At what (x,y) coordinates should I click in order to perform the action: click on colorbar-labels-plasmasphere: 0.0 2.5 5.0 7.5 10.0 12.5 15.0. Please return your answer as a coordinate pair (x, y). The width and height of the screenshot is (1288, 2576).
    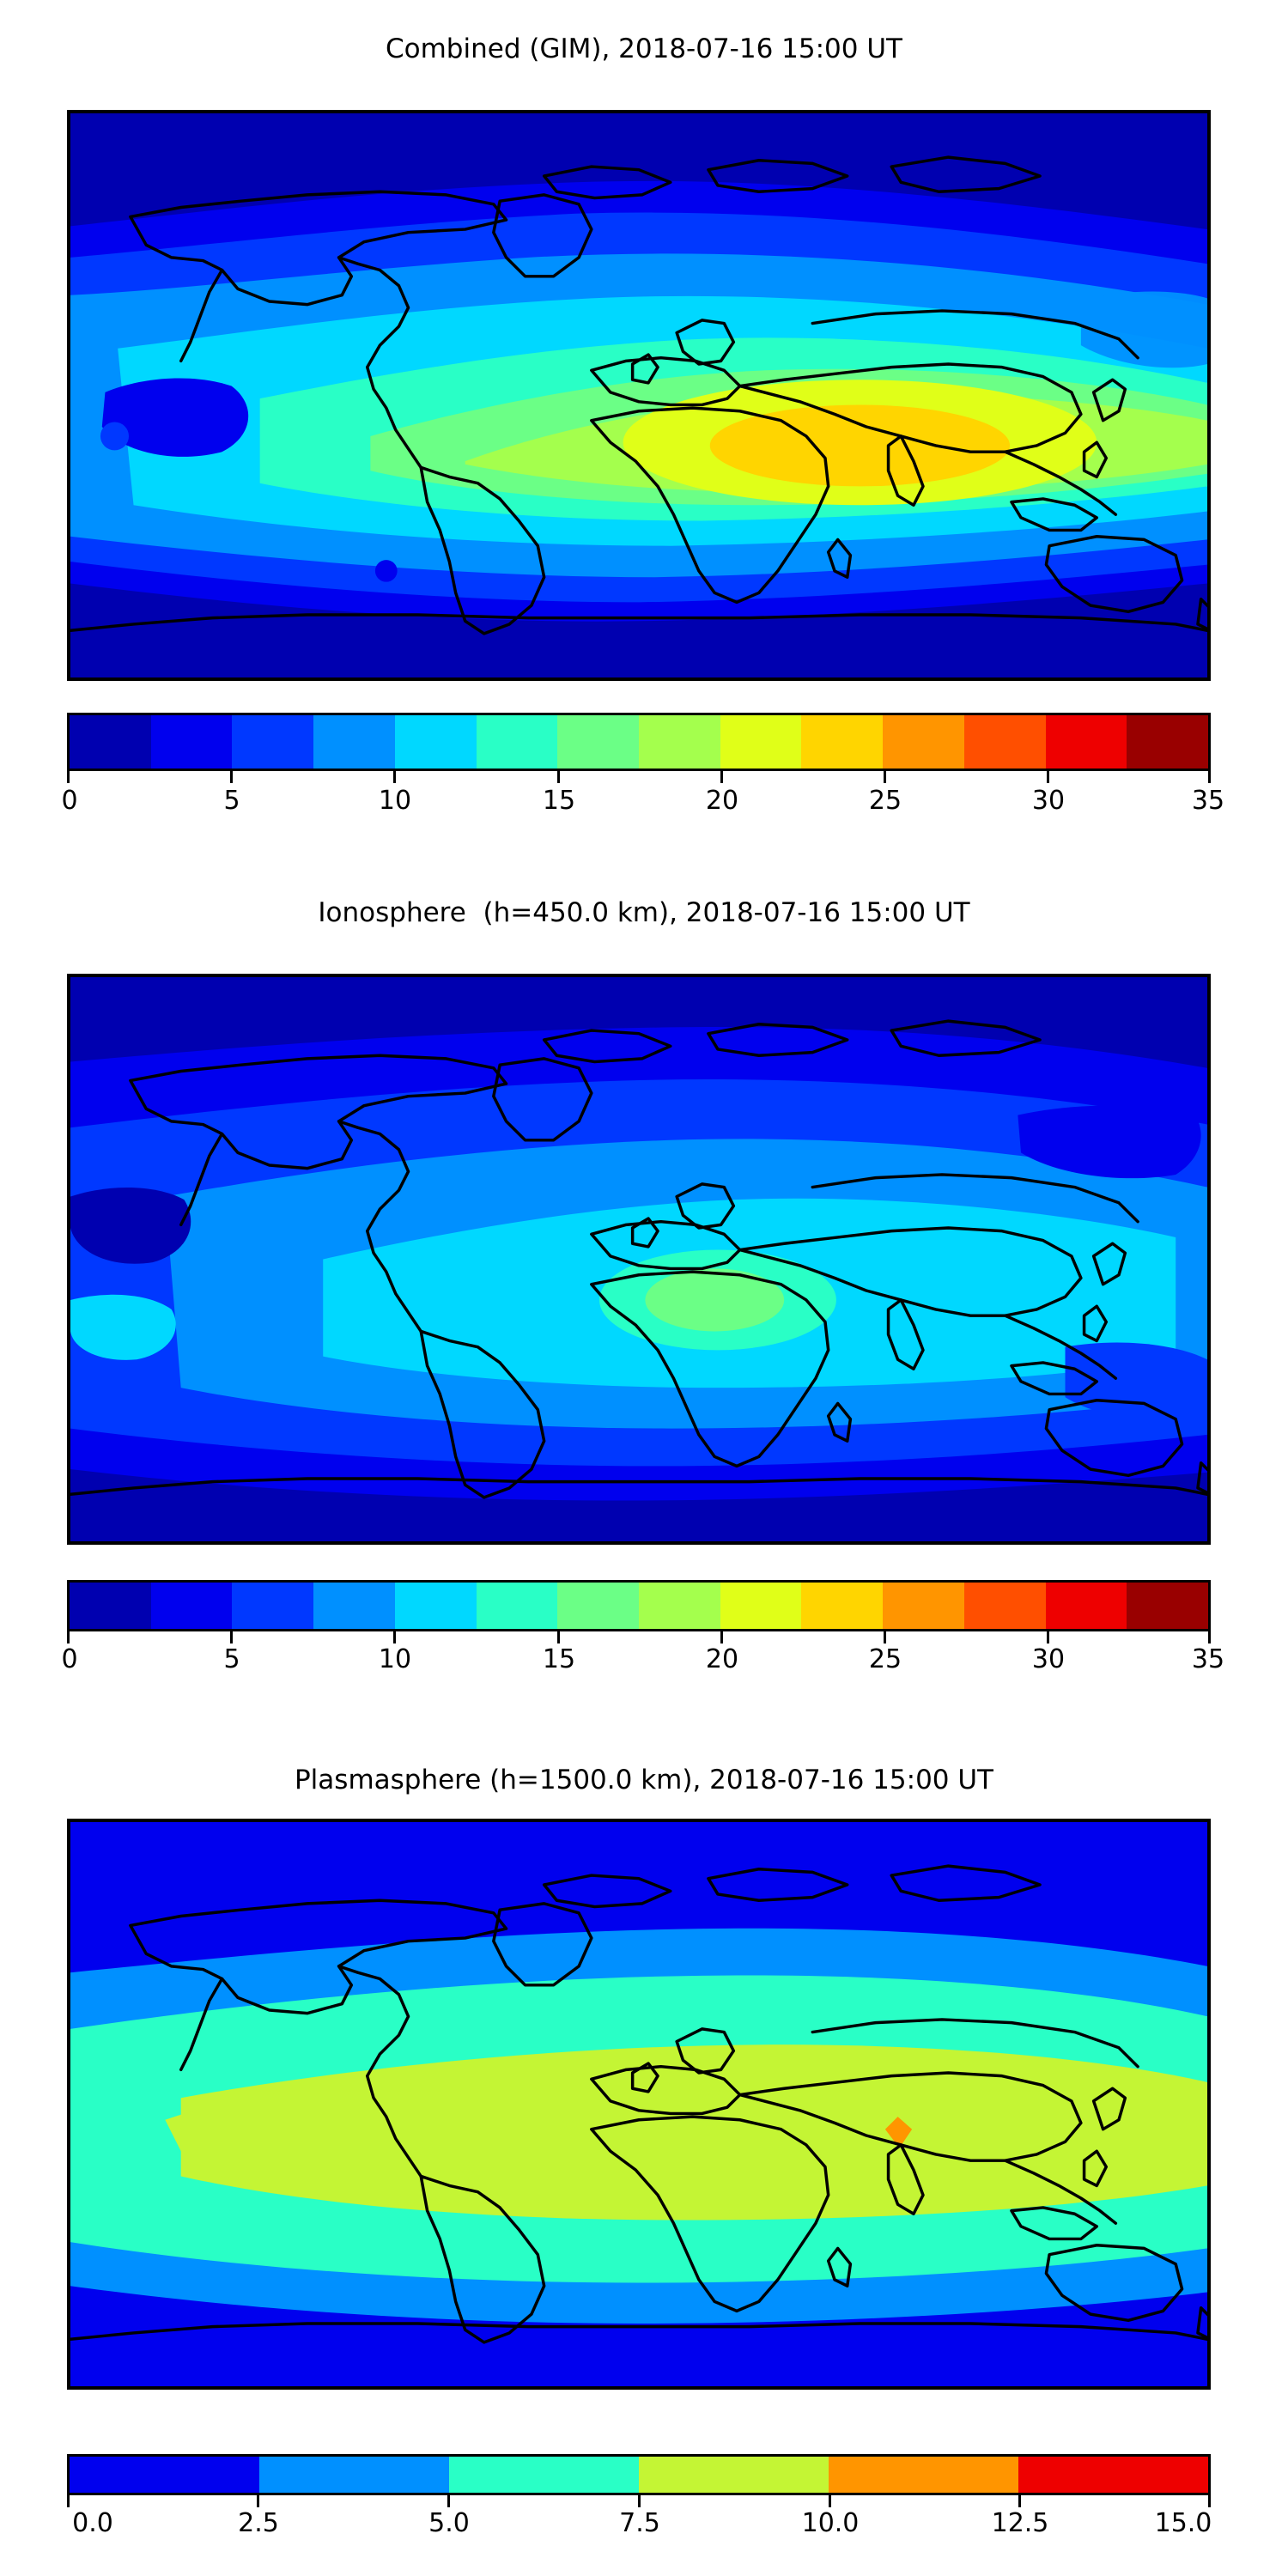
    Looking at the image, I should click on (640, 2528).